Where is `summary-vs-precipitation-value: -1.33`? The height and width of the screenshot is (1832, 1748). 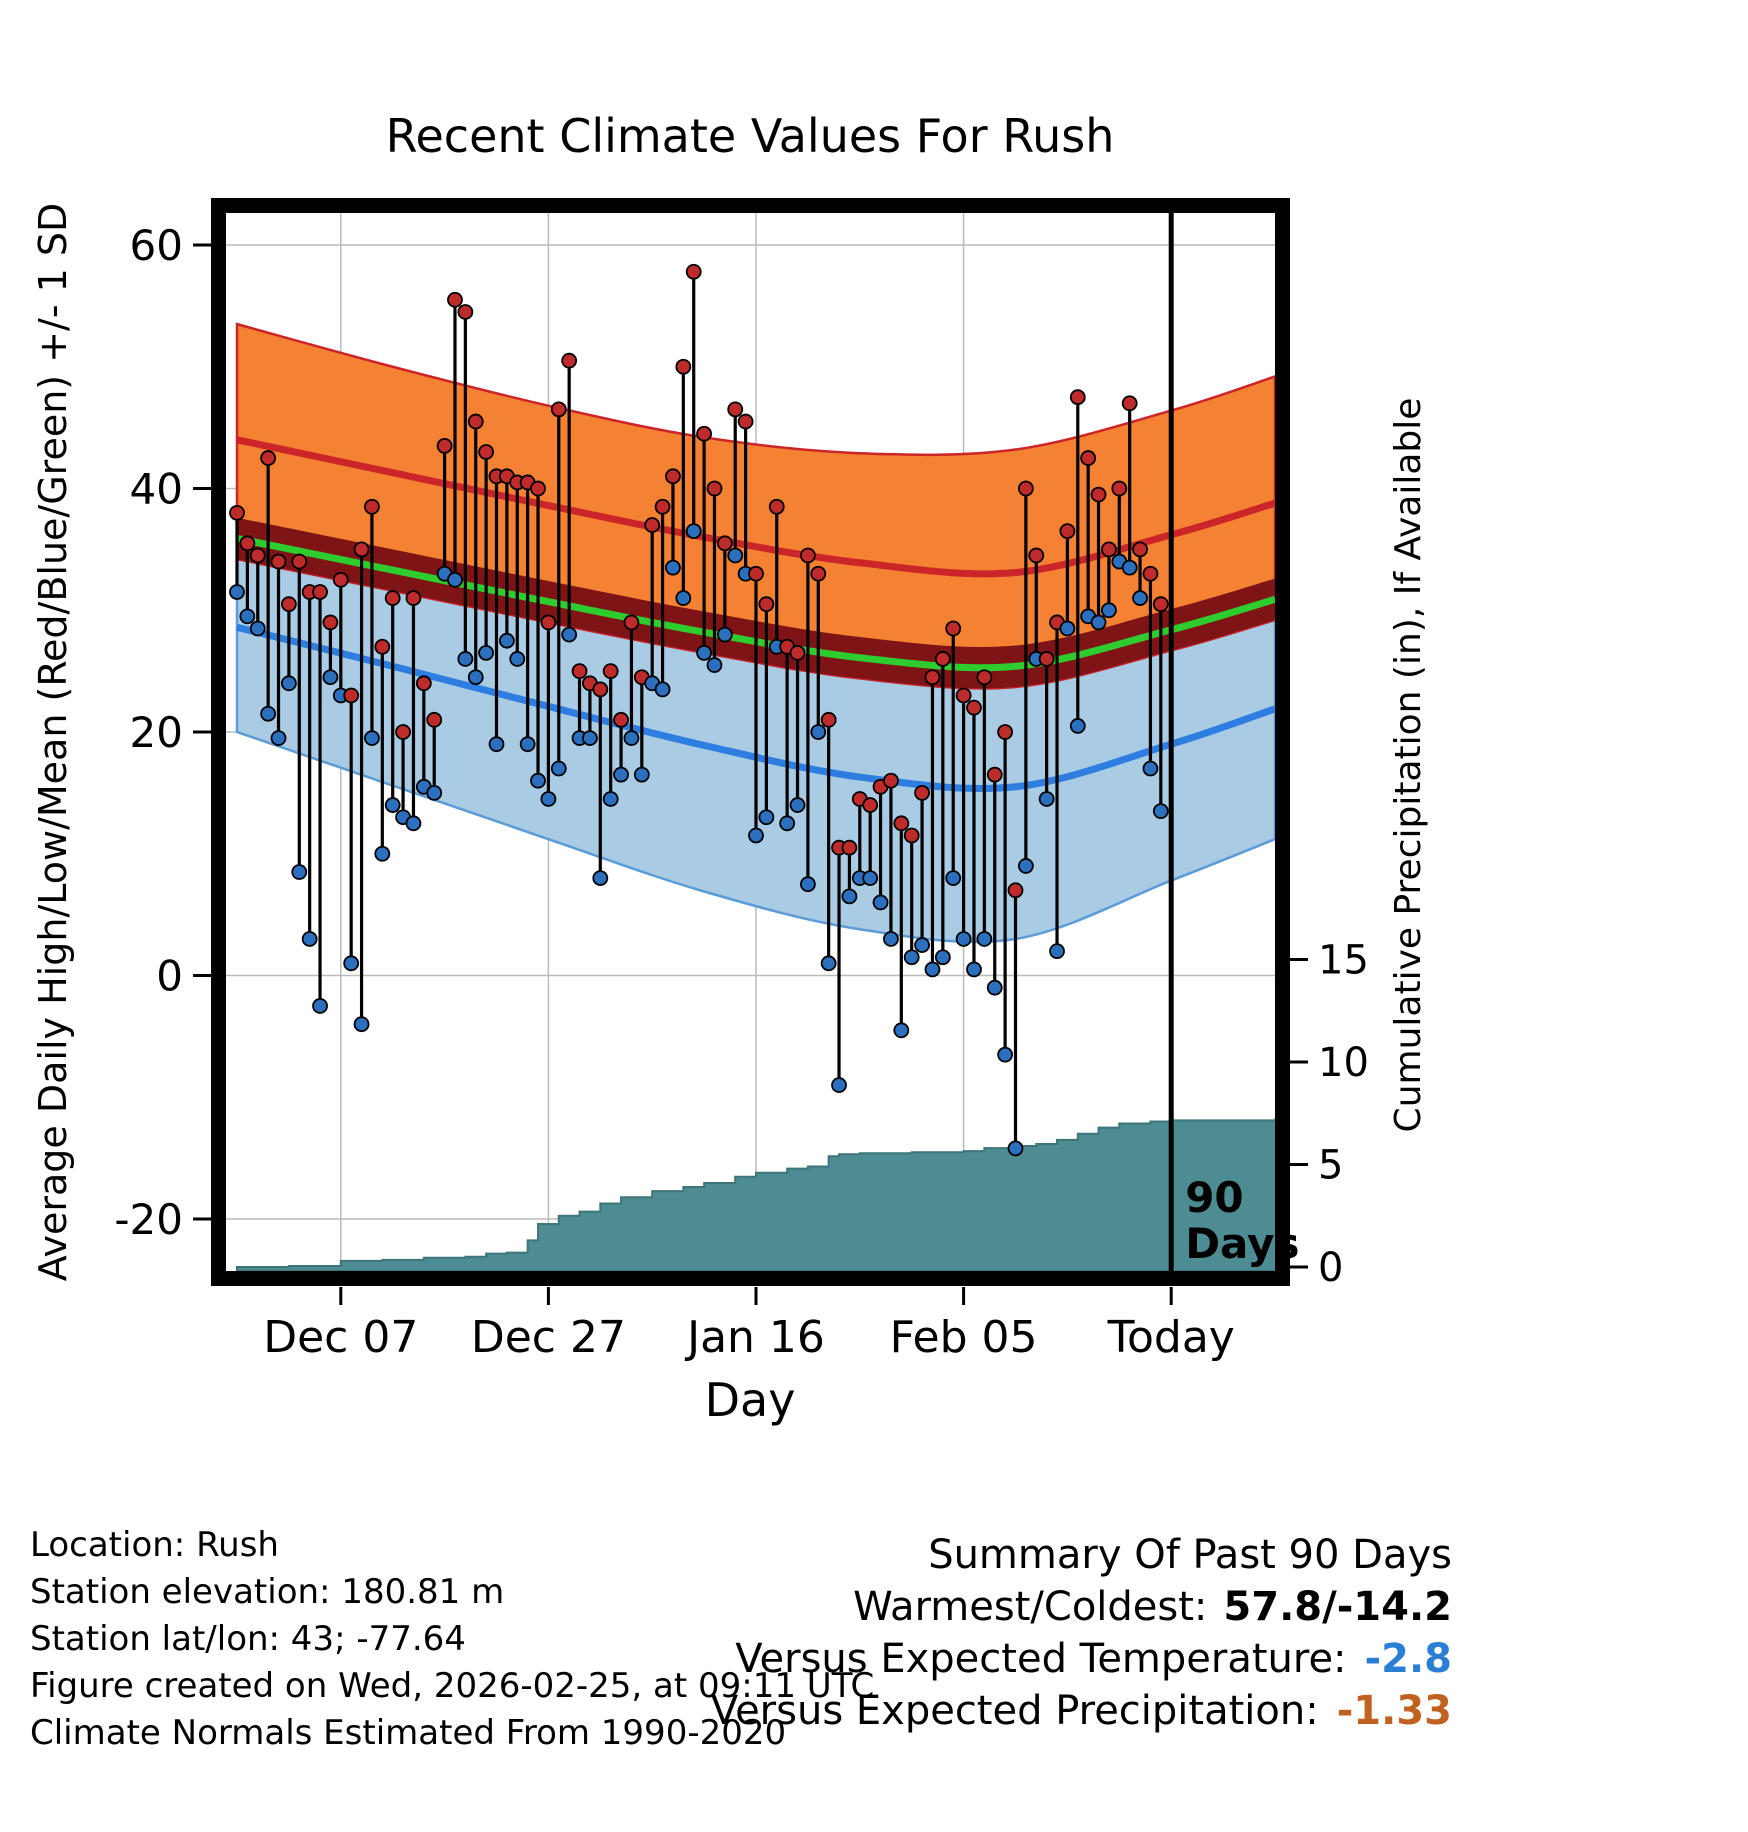 summary-vs-precipitation-value: -1.33 is located at coordinates (1394, 1711).